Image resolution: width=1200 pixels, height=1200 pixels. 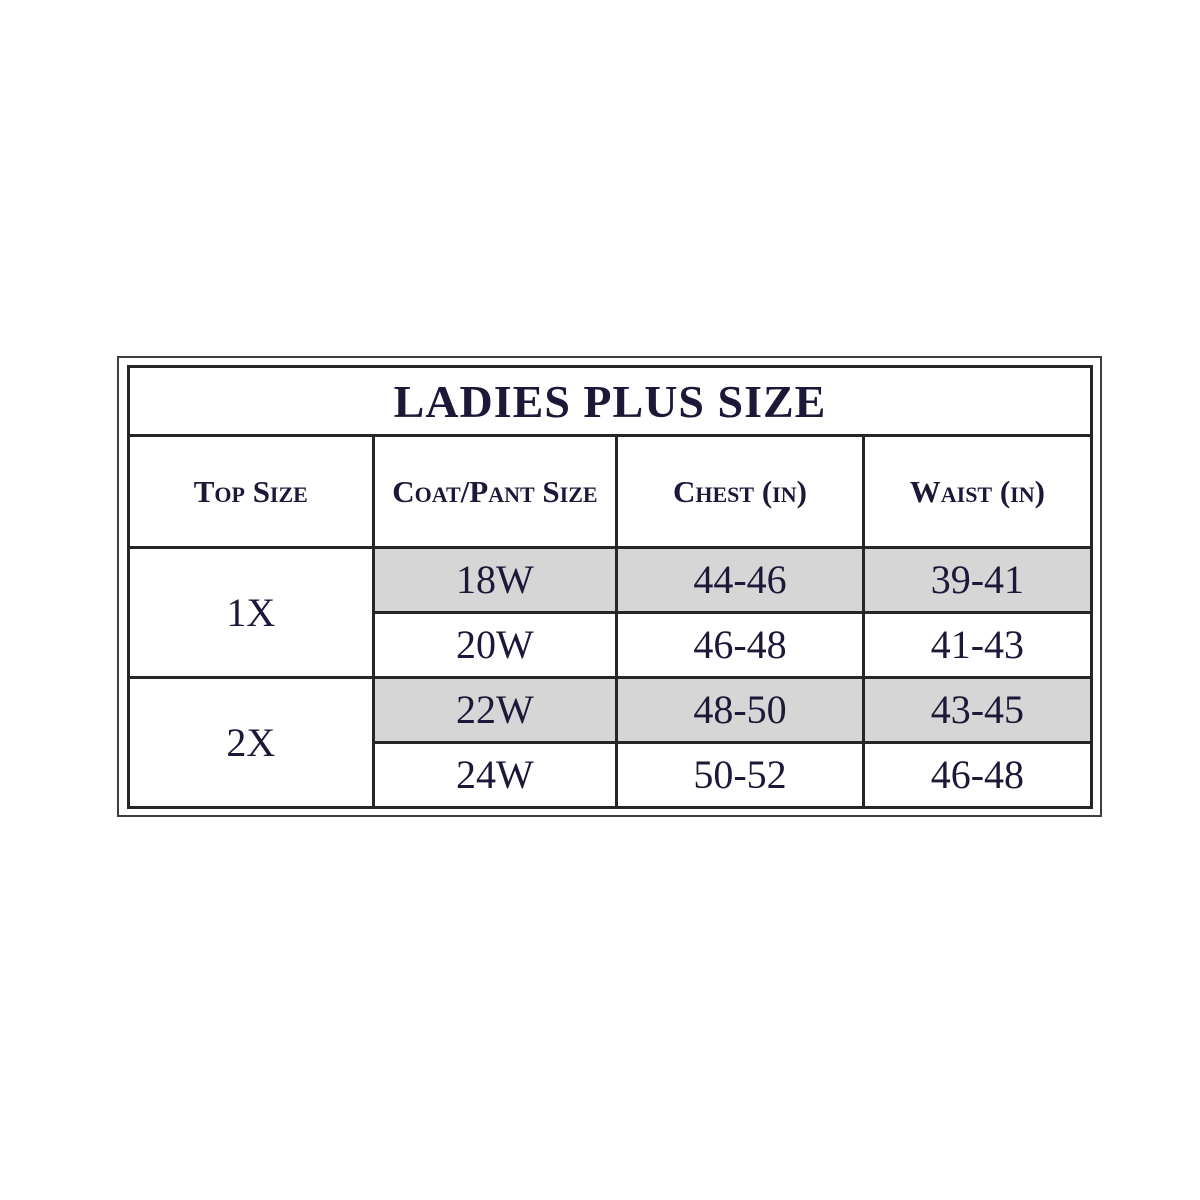 What do you see at coordinates (740, 775) in the screenshot?
I see `chest-24w-cell: 50-52` at bounding box center [740, 775].